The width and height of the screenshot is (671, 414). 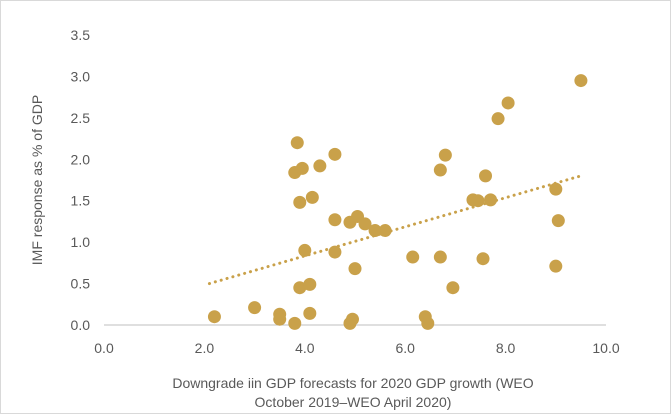 I want to click on x-tick-label: 6.0, so click(x=405, y=348).